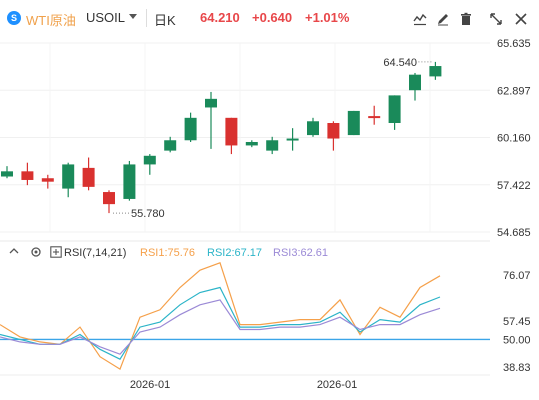  What do you see at coordinates (148, 214) in the screenshot?
I see `low-annotation: 55.780` at bounding box center [148, 214].